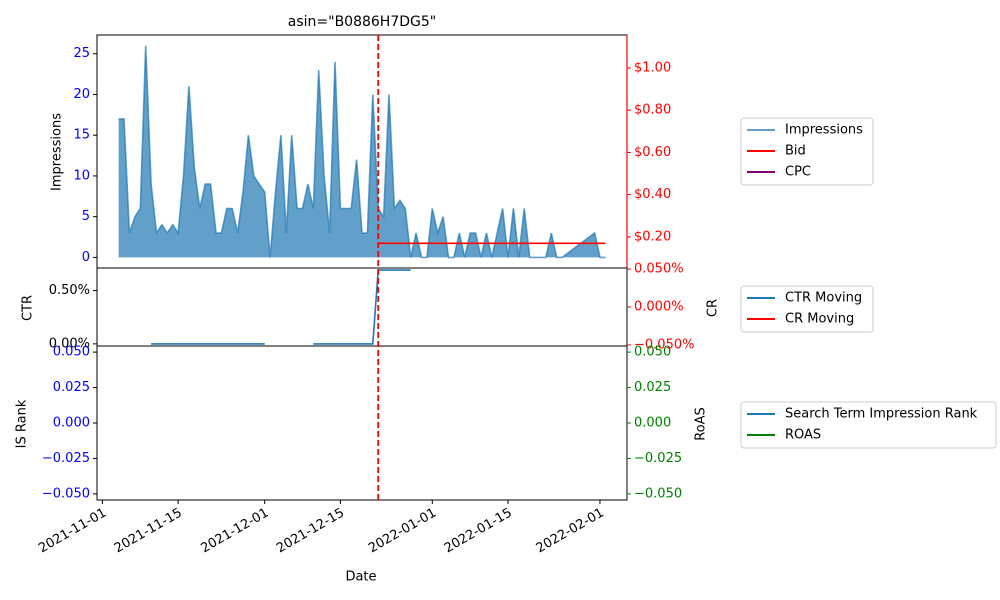 The image size is (1000, 600). Describe the element at coordinates (22, 423) in the screenshot. I see `y-axis-label: IS Rank` at that location.